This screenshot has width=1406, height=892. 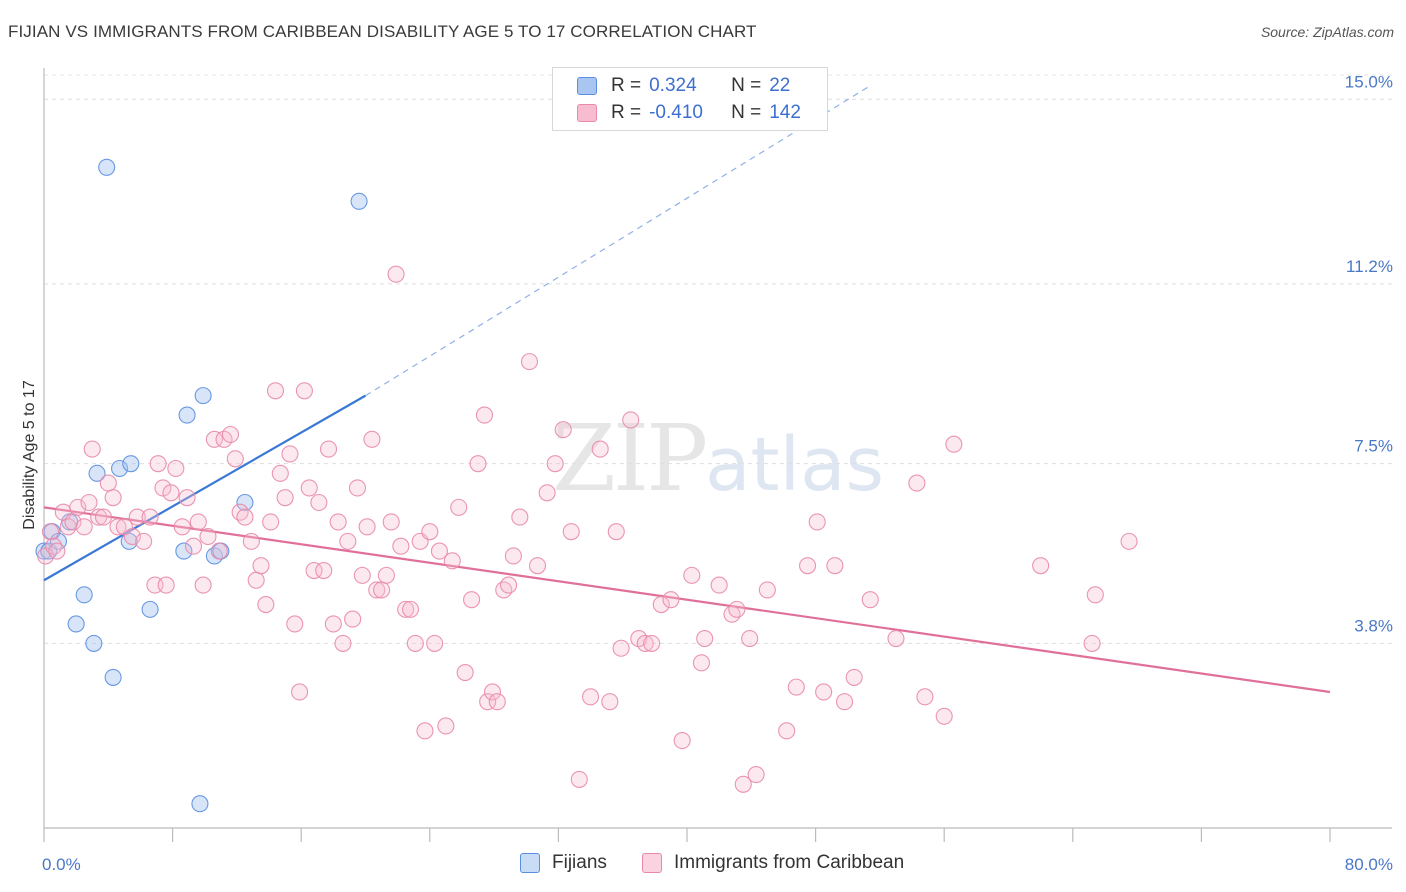 What do you see at coordinates (652, 863) in the screenshot?
I see `series-swatch-caribbean` at bounding box center [652, 863].